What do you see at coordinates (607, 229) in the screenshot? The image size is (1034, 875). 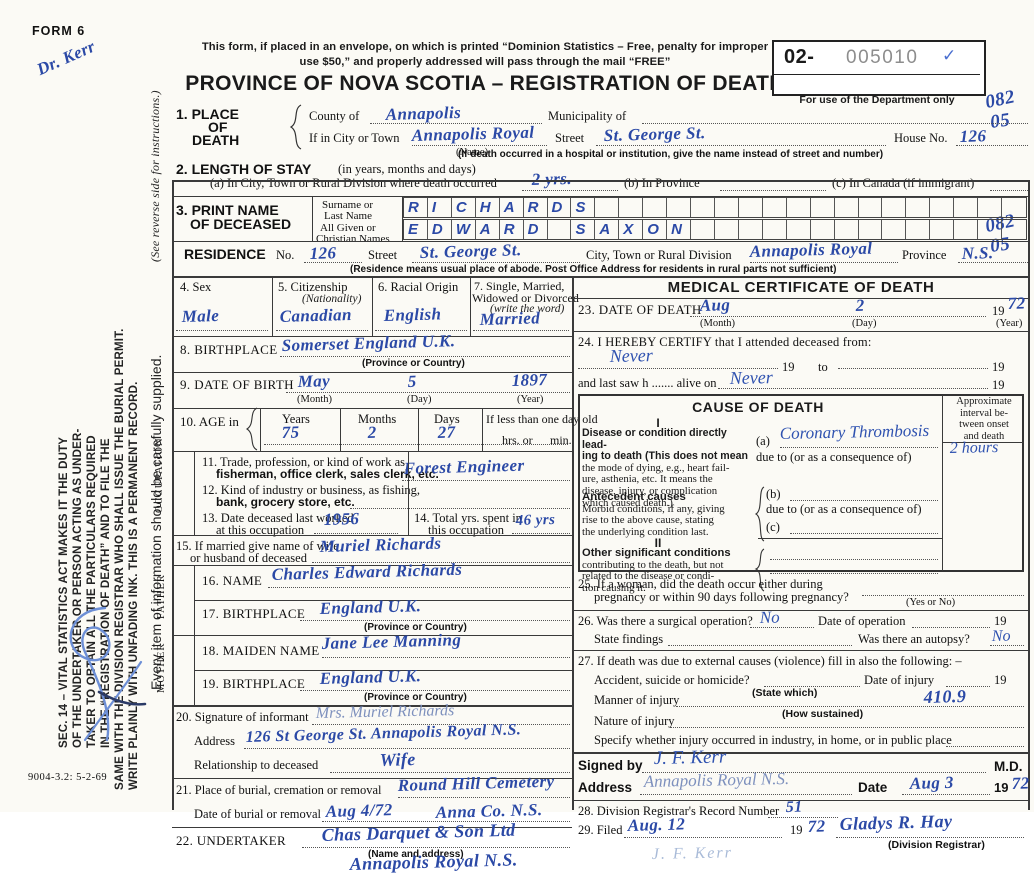 I see `name-grid-cell: A` at bounding box center [607, 229].